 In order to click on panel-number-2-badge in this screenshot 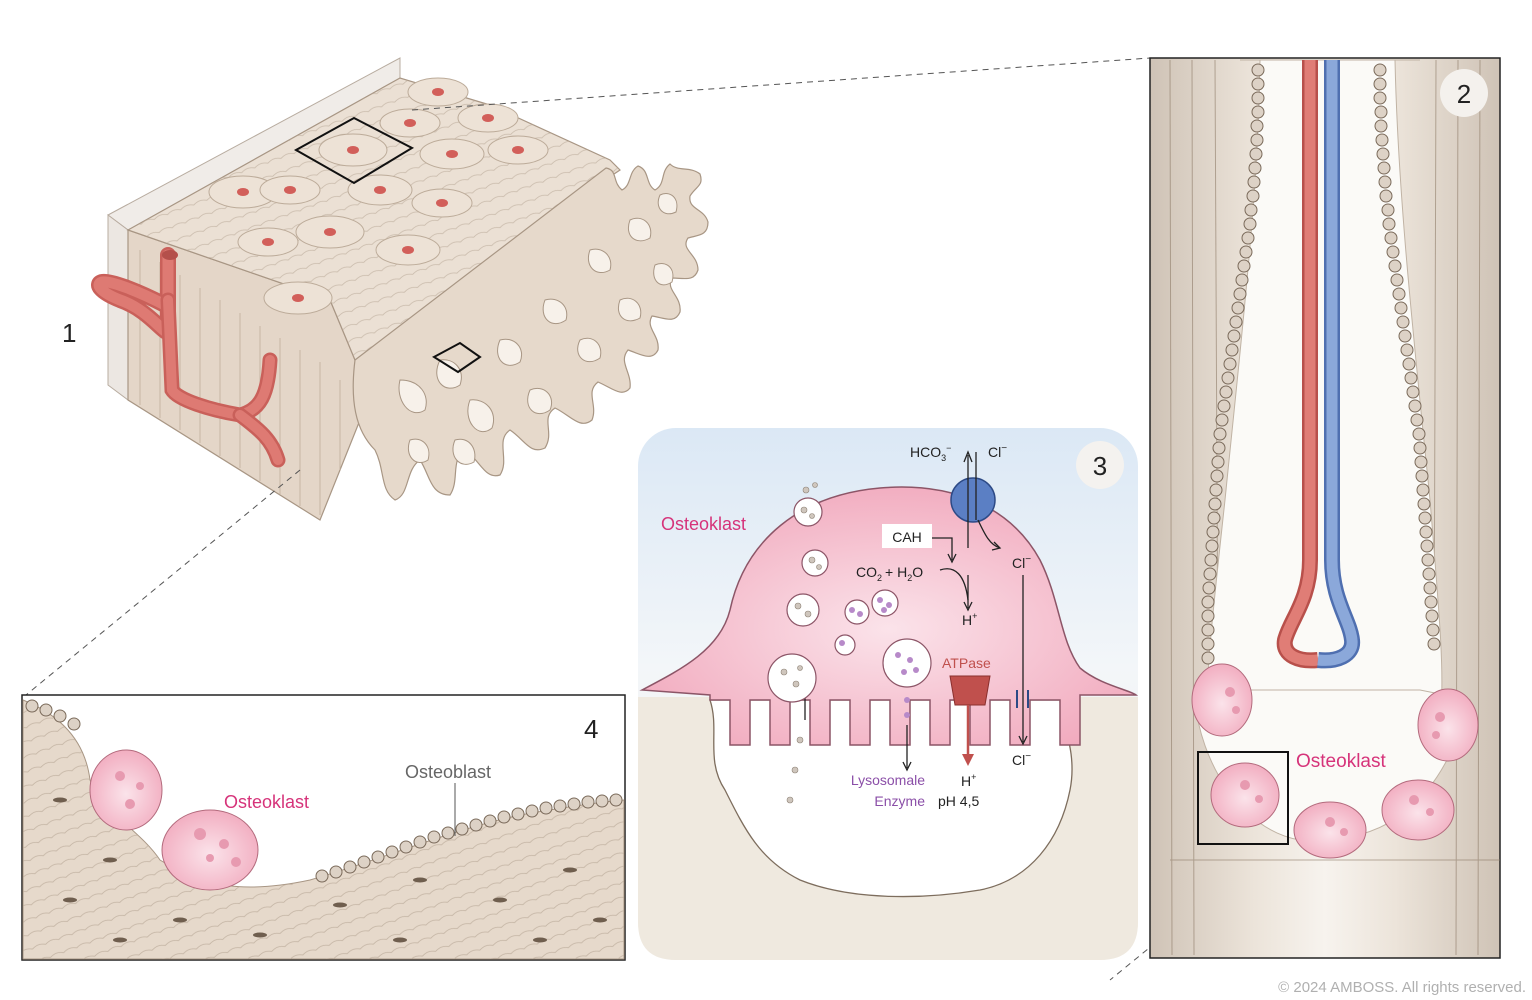, I will do `click(1464, 93)`.